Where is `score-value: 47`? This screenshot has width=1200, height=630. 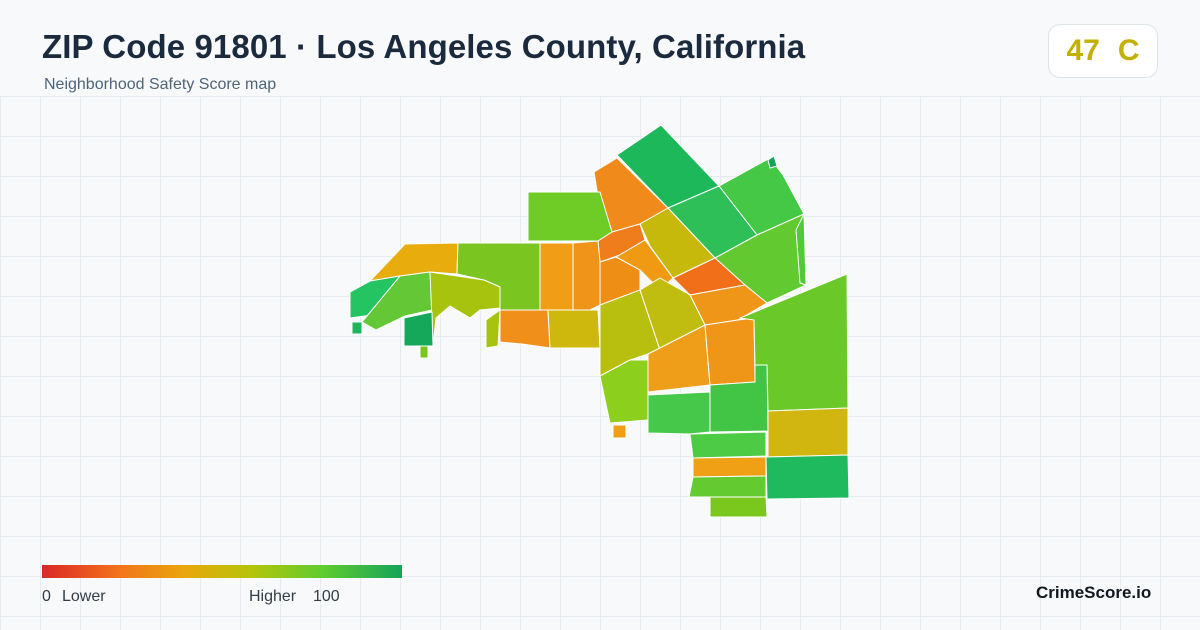 score-value: 47 is located at coordinates (1083, 50).